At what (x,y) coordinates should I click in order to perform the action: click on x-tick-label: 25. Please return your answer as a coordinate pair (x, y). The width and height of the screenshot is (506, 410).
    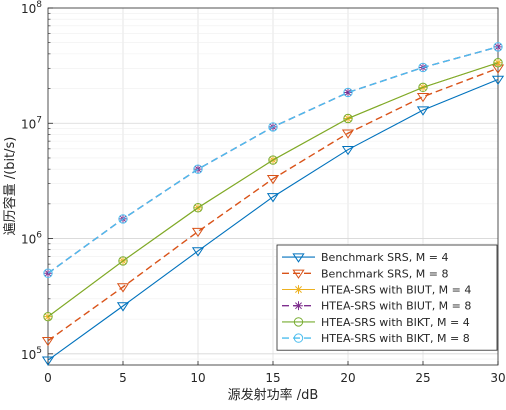
    Looking at the image, I should click on (422, 378).